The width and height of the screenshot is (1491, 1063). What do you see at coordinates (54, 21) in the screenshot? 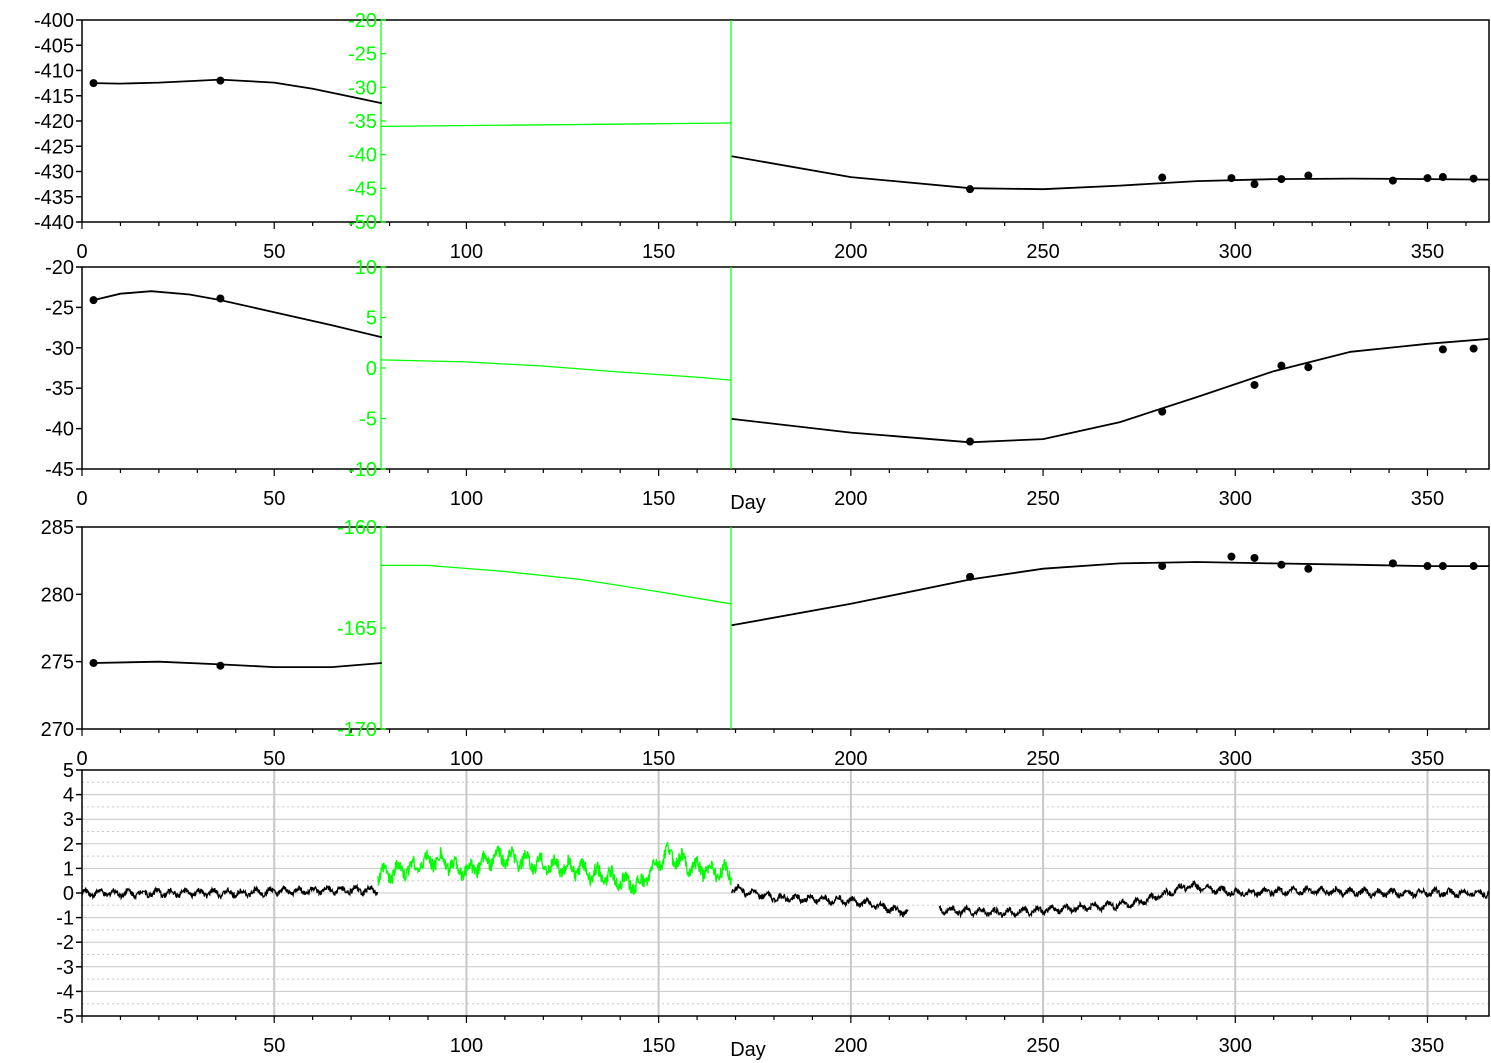
I see `y-tick-label: -400` at bounding box center [54, 21].